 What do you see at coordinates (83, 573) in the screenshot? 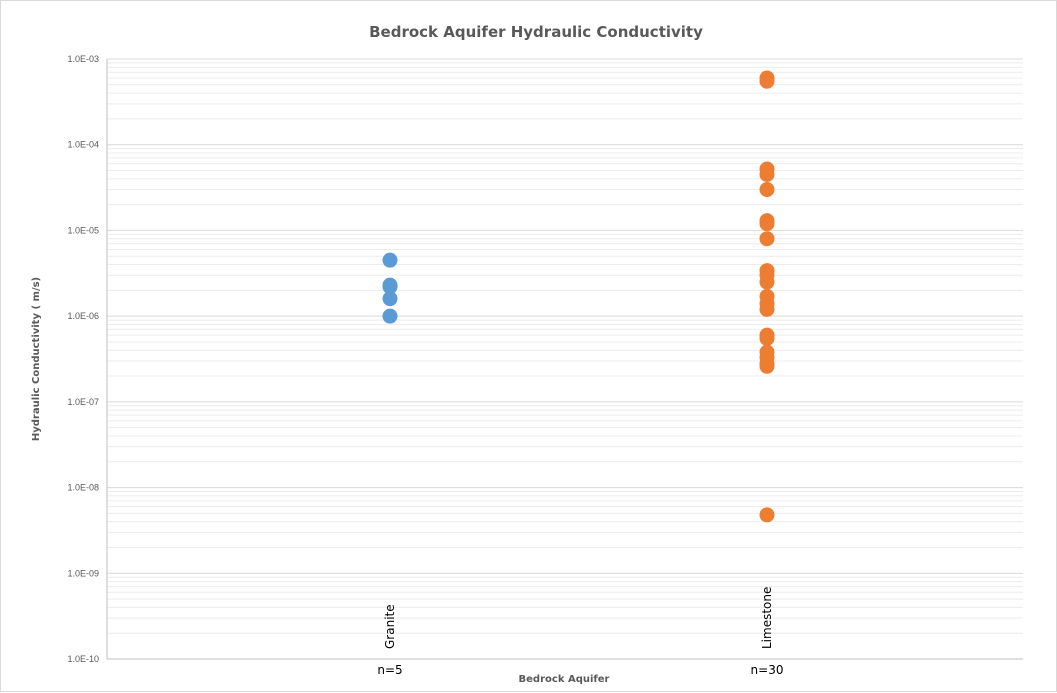
I see `y-tick-label: 1.0E-09` at bounding box center [83, 573].